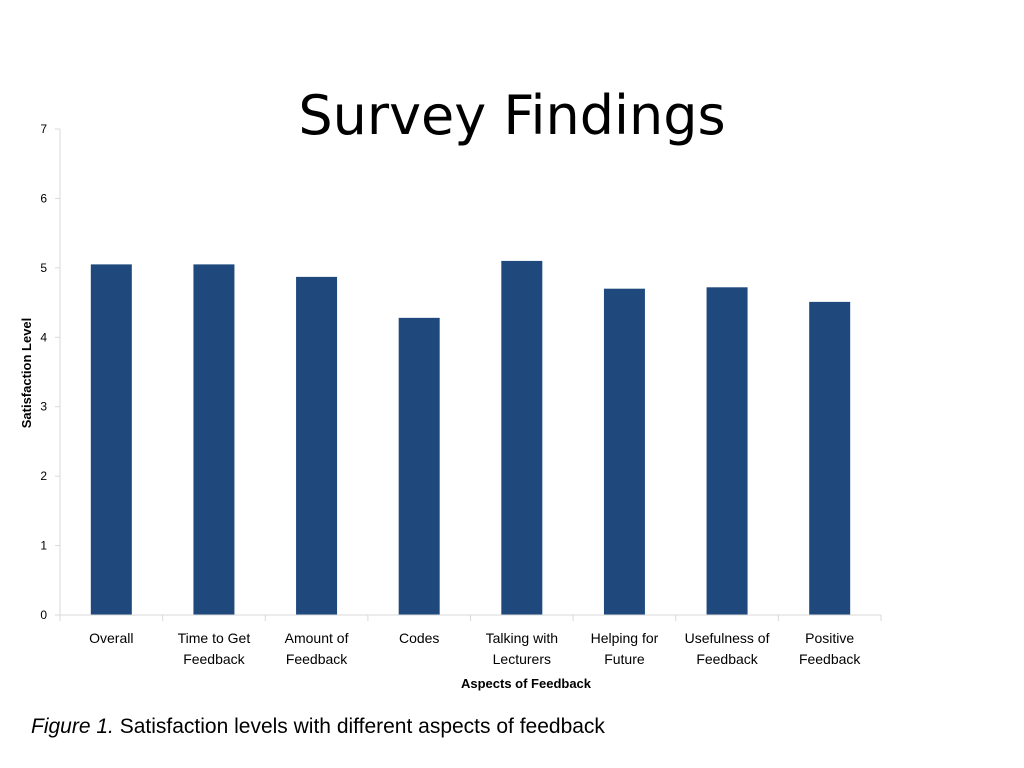 Image resolution: width=1024 pixels, height=768 pixels. Describe the element at coordinates (43, 372) in the screenshot. I see `y-tick-labels: 0 1 2 3 4 5 6 7` at that location.